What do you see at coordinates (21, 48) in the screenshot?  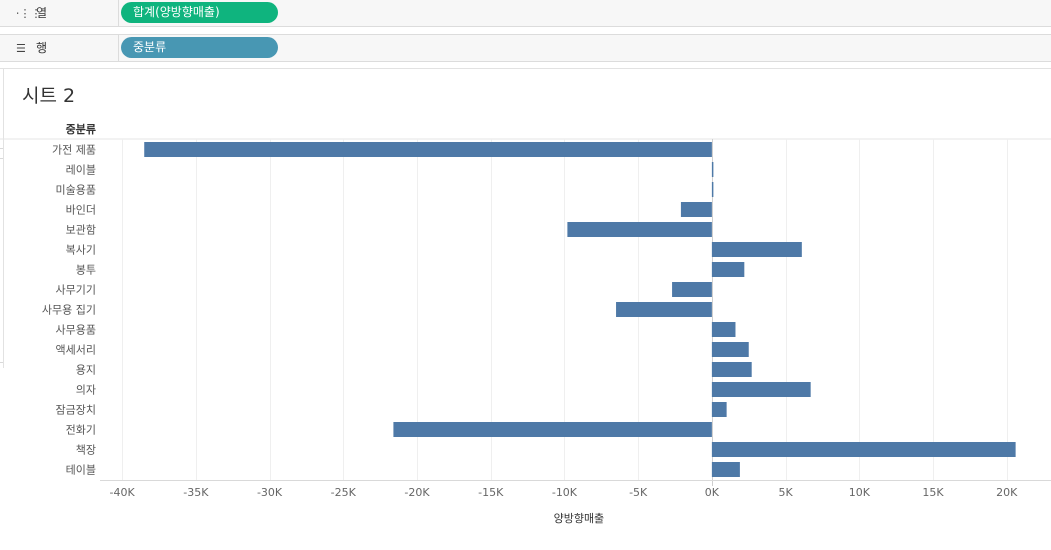 I see `rows-icon: ☰` at bounding box center [21, 48].